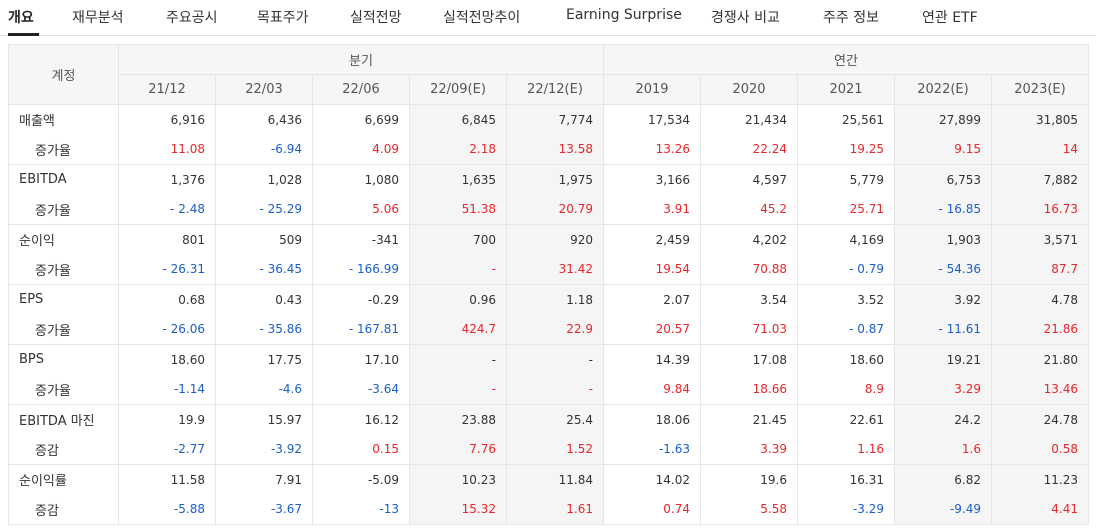 The image size is (1096, 529). What do you see at coordinates (264, 299) in the screenshot?
I see `table-cell: 0.43` at bounding box center [264, 299].